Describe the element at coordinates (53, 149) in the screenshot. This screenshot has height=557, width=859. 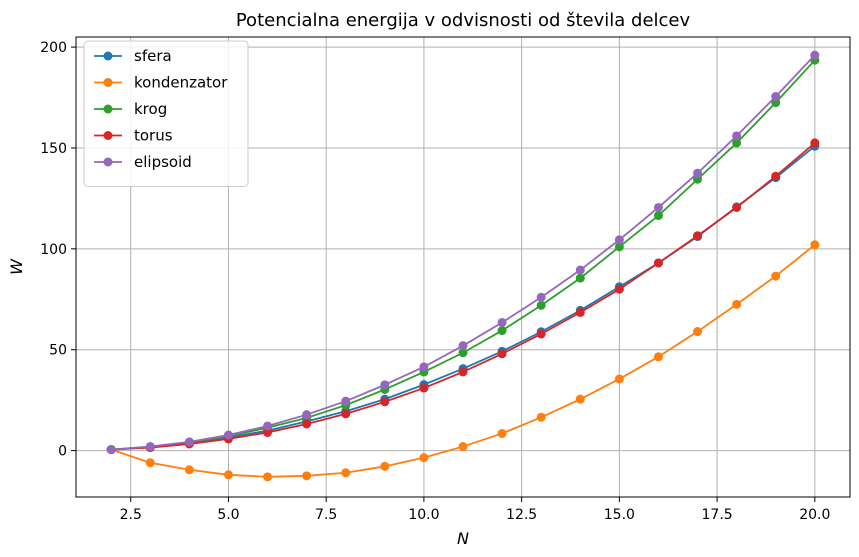
I see `y-tick-label: 150` at that location.